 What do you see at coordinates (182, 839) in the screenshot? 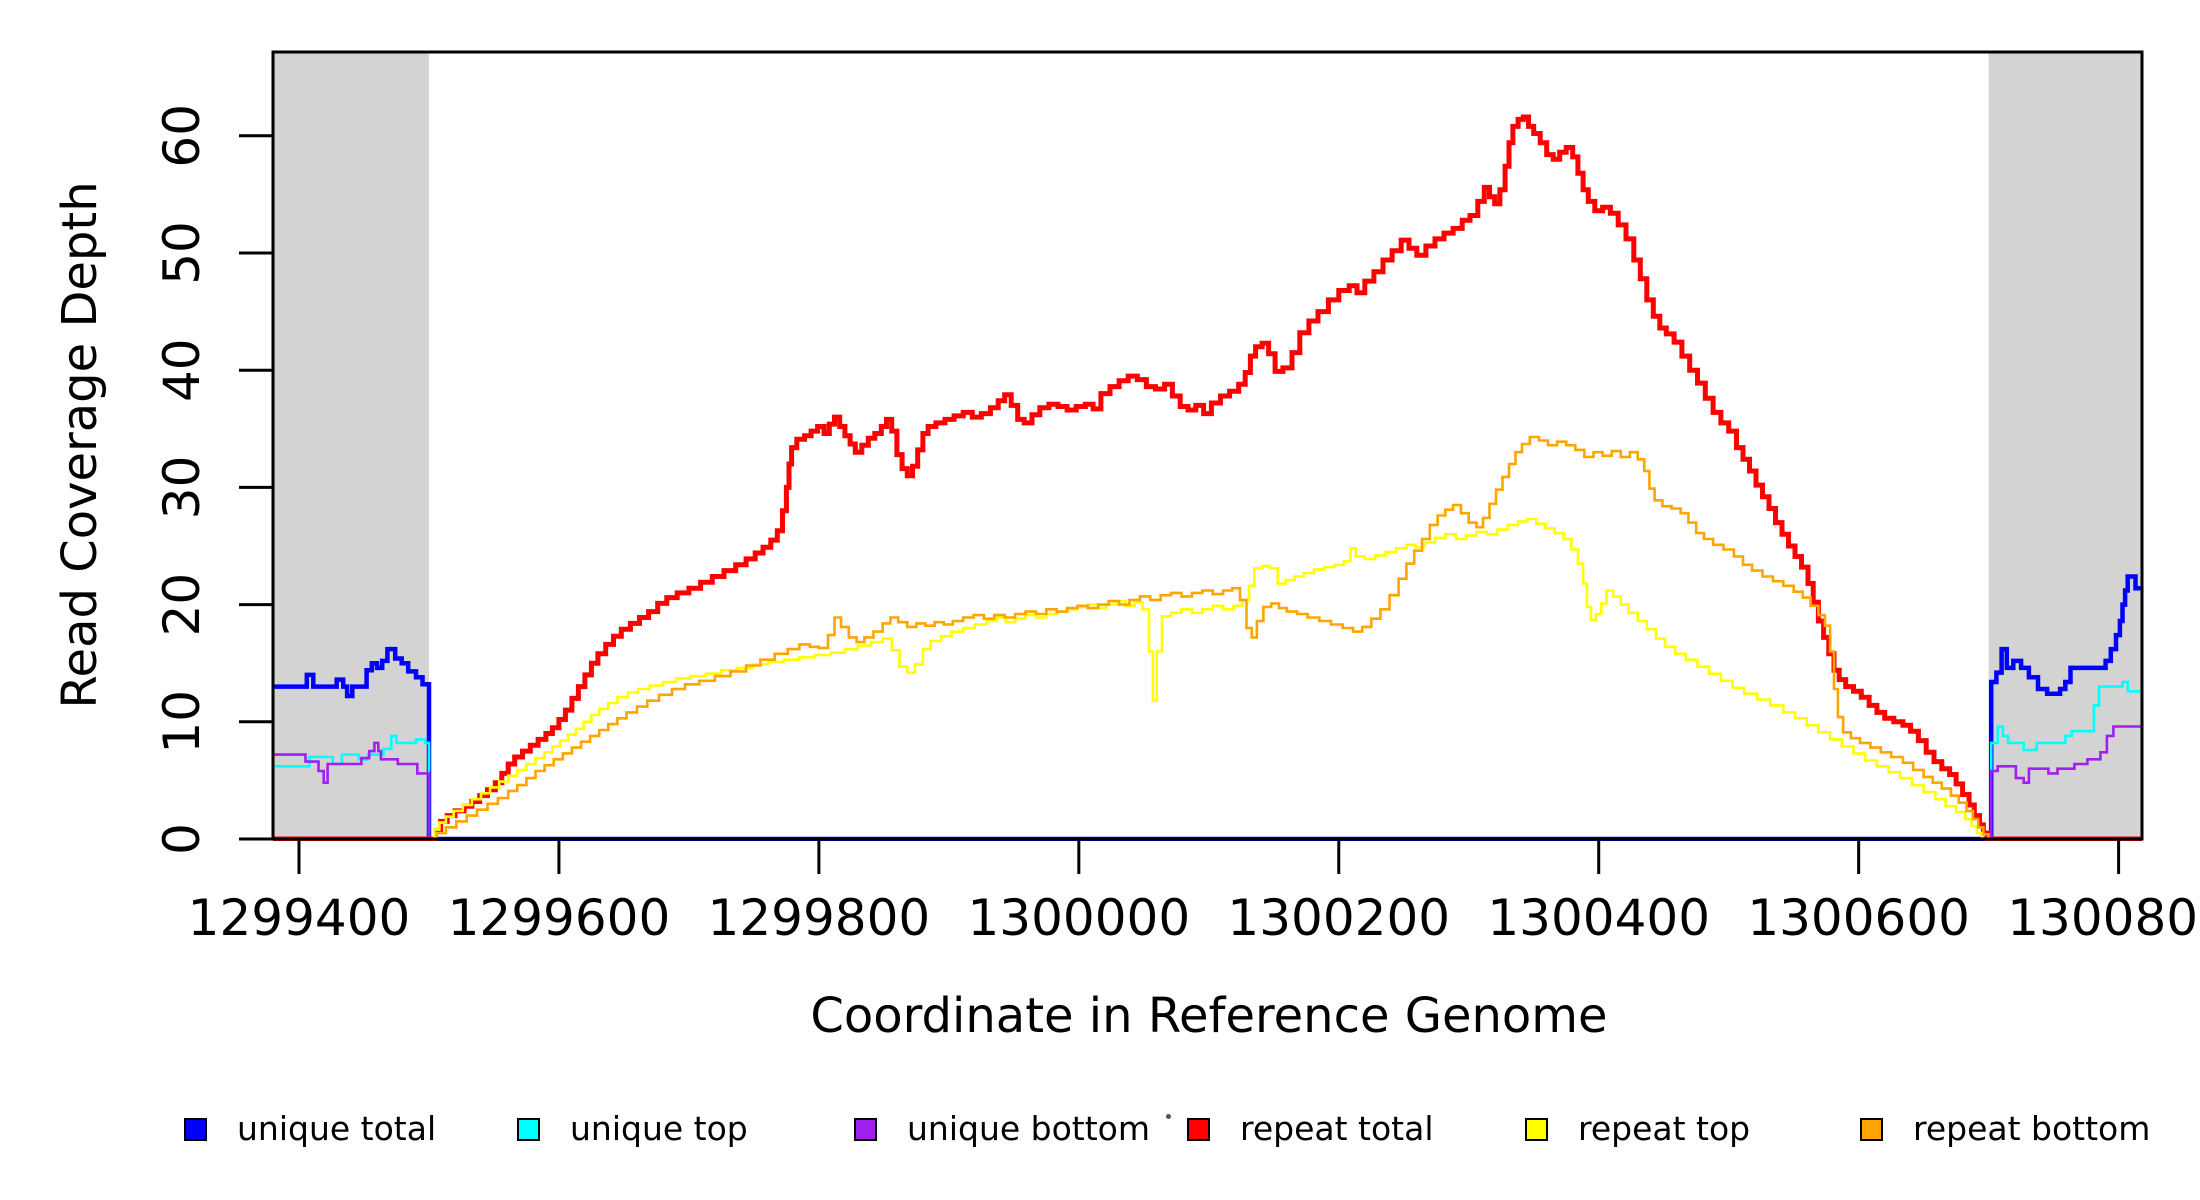
I see `y-tick-label: 0` at bounding box center [182, 839].